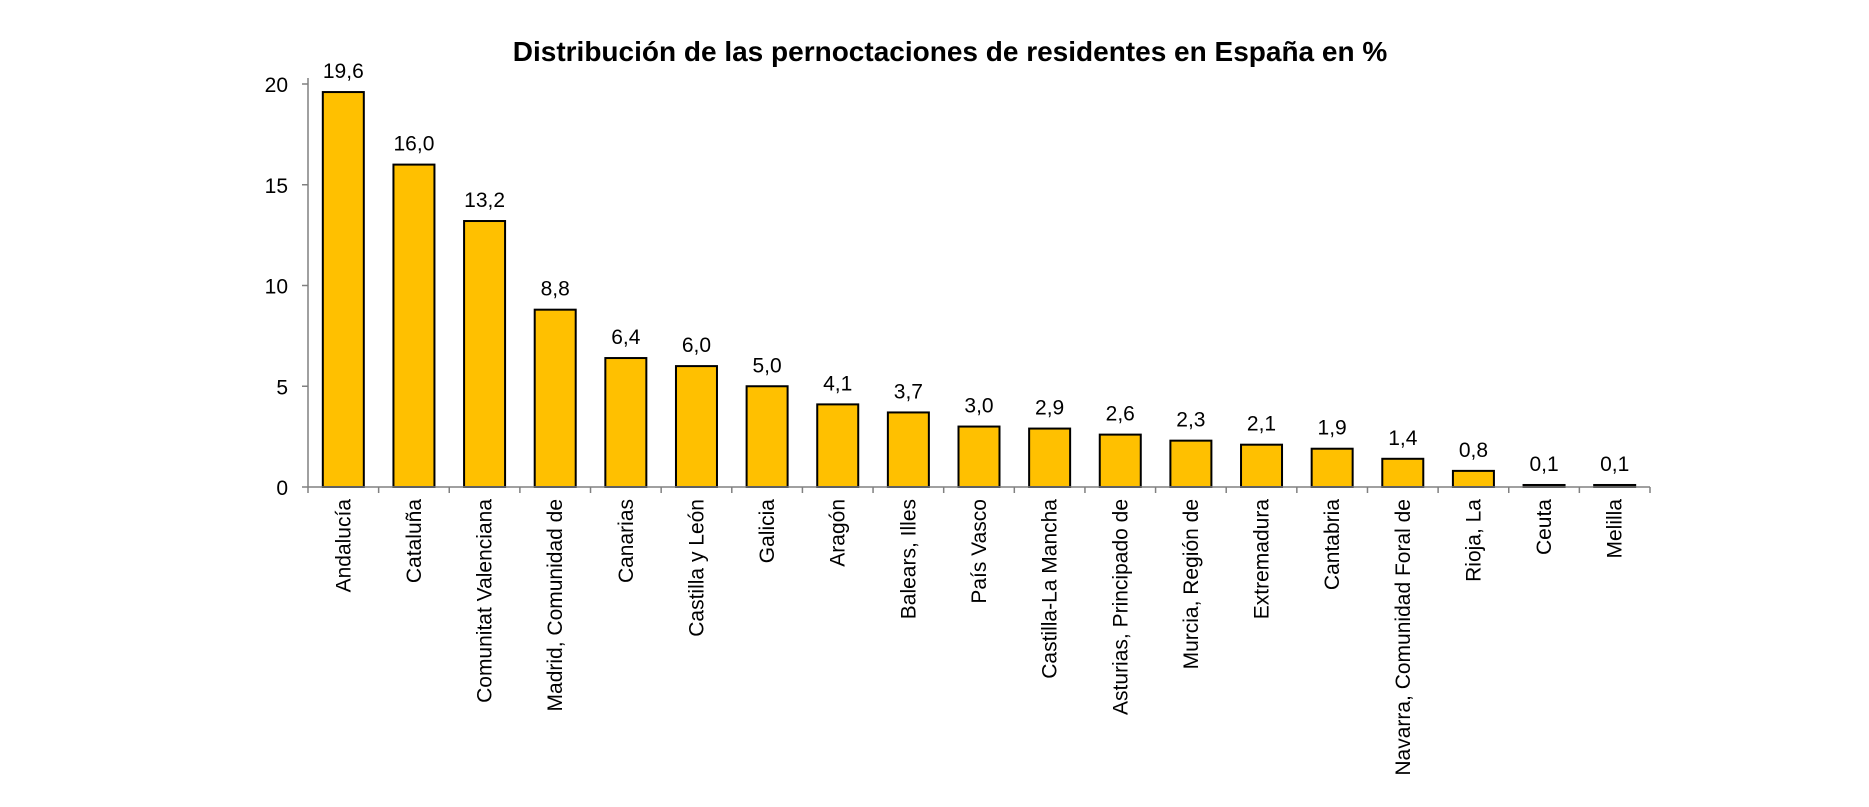  Describe the element at coordinates (276, 186) in the screenshot. I see `y-tick-label: 15` at that location.